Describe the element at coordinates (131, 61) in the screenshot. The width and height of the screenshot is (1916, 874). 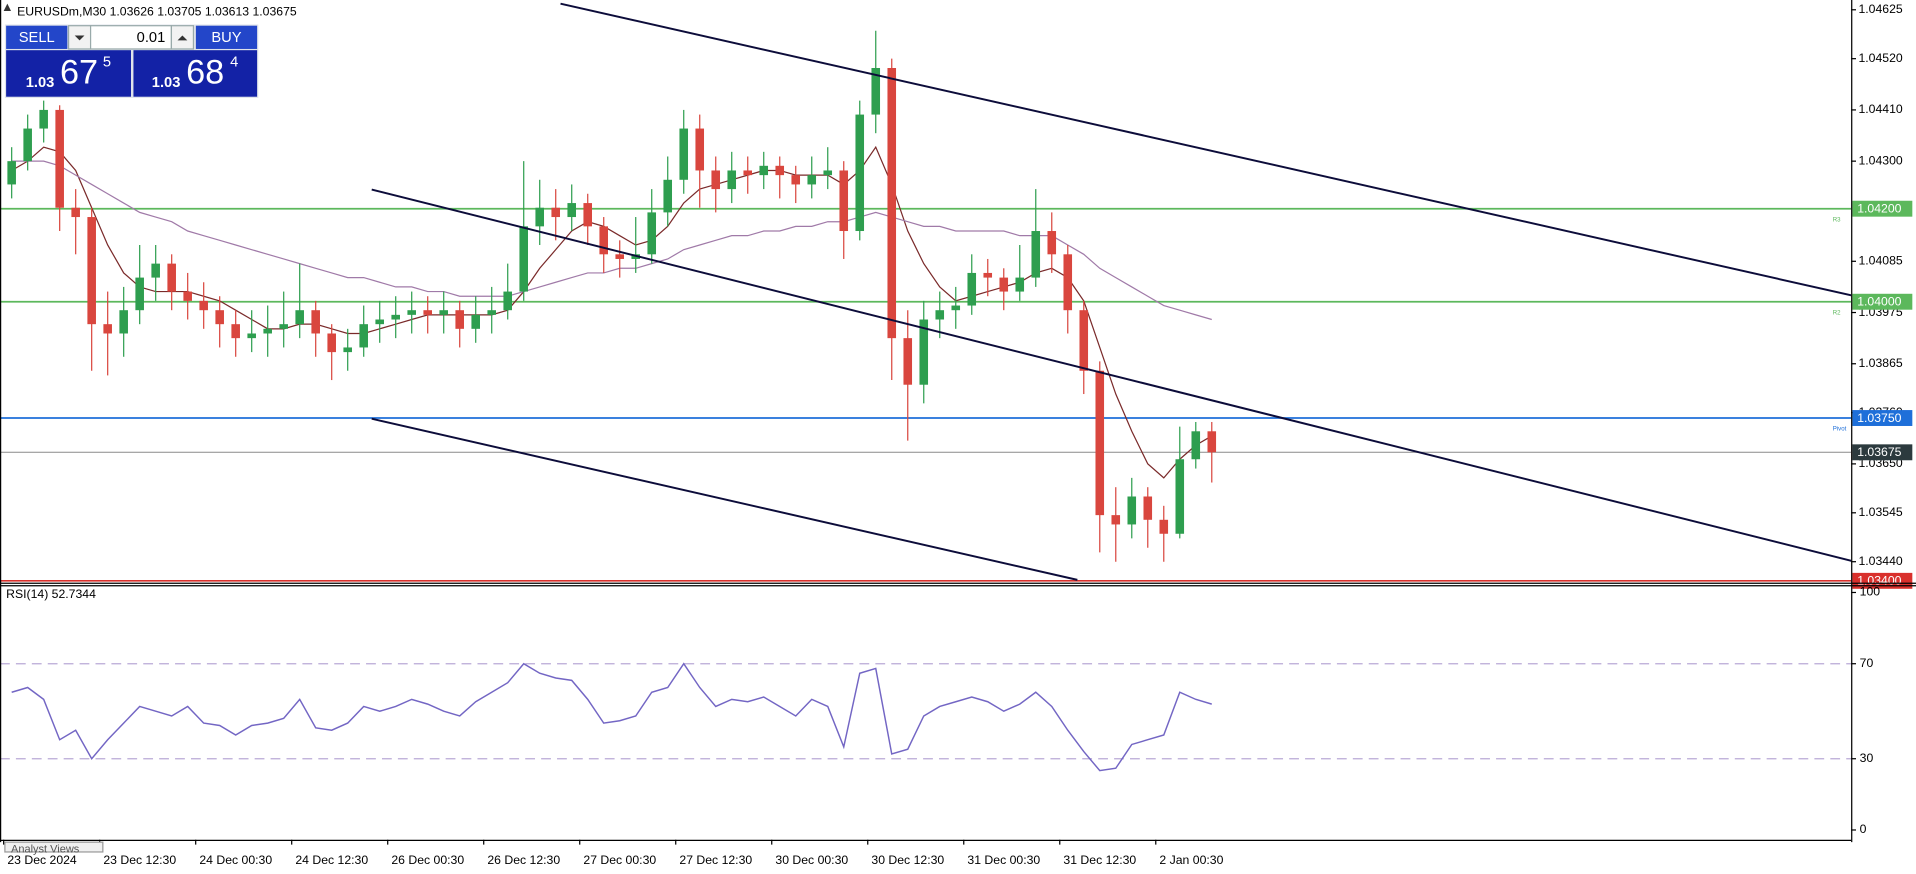
I see `trade-panel: SELL 0.01 BUY 1.03 67 5 1.03 68 4` at that location.